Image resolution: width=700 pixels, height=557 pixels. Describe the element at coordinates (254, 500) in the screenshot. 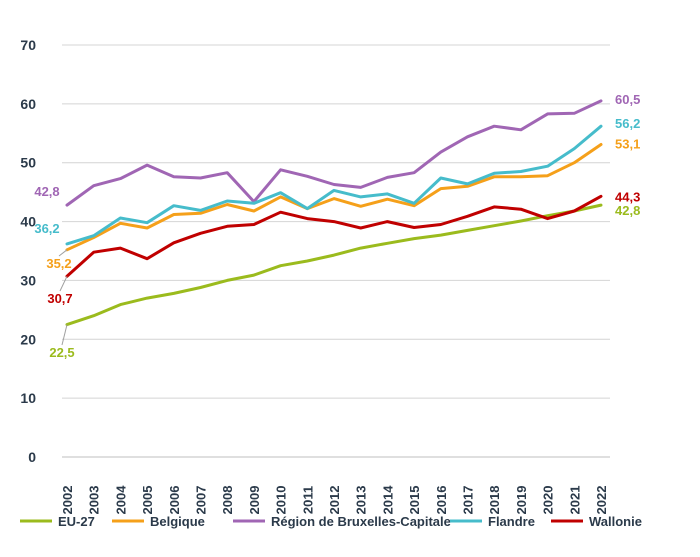

I see `x-tick-label: 2009` at that location.